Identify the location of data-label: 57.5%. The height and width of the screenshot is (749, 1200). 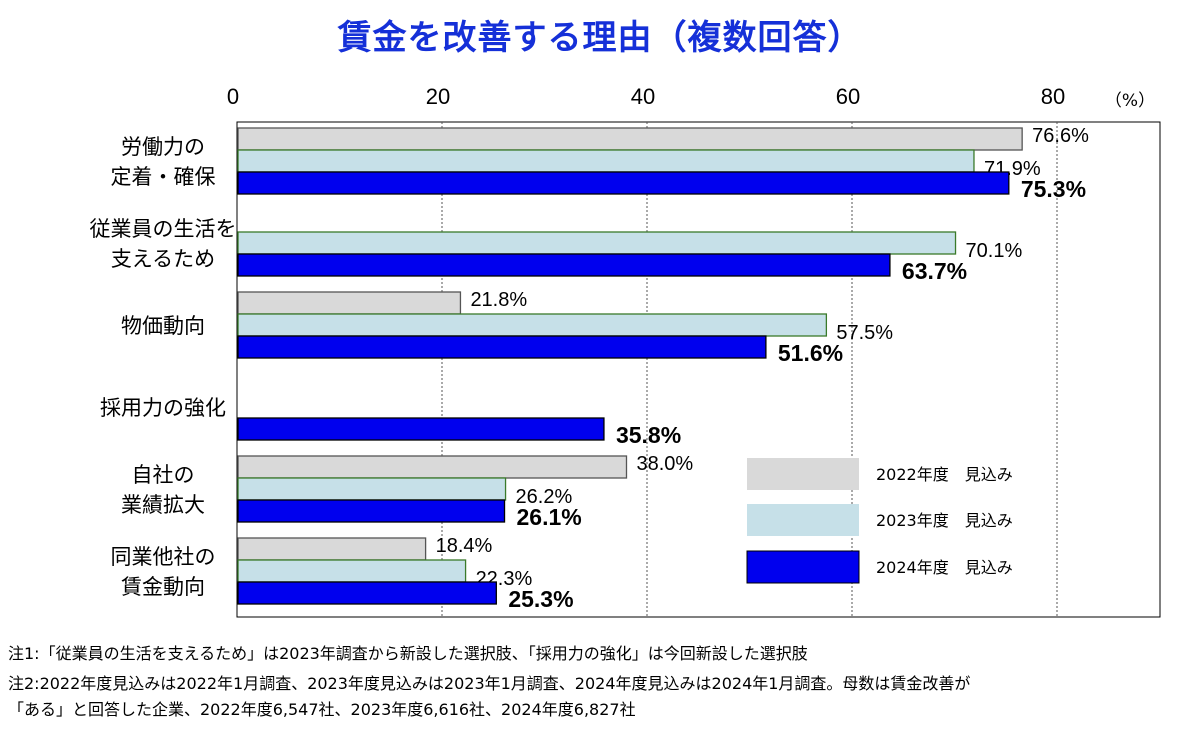
(864, 333).